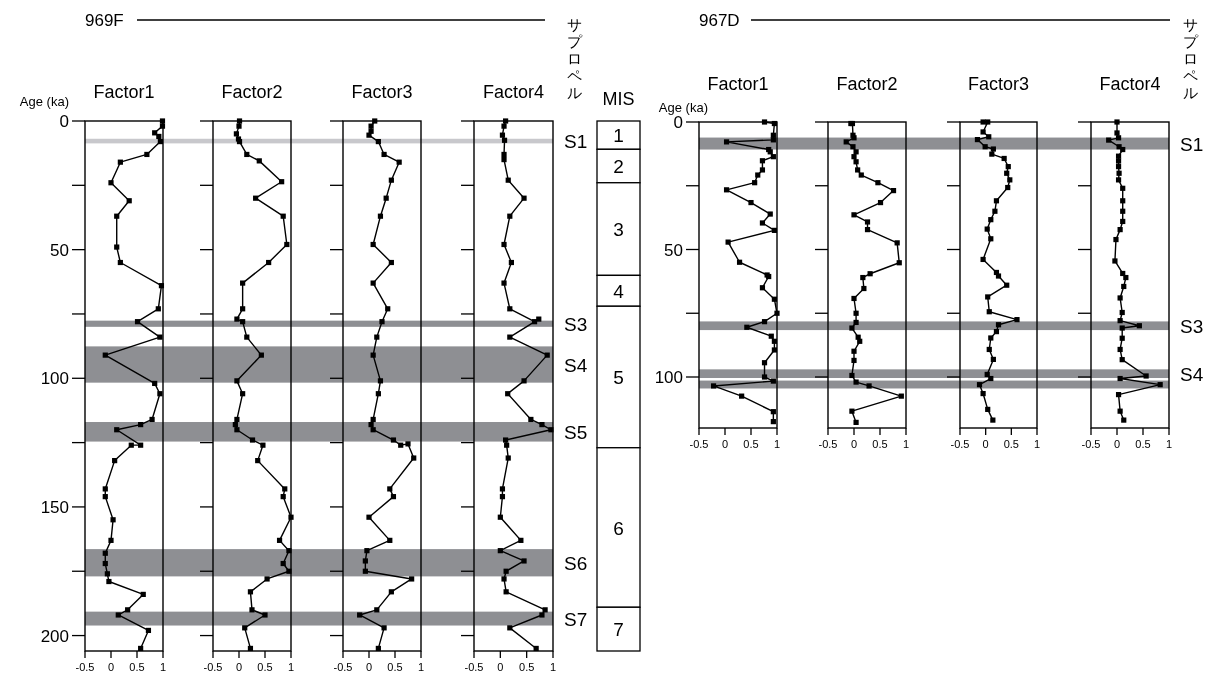 The height and width of the screenshot is (684, 1208). I want to click on series-label: 4, so click(619, 291).